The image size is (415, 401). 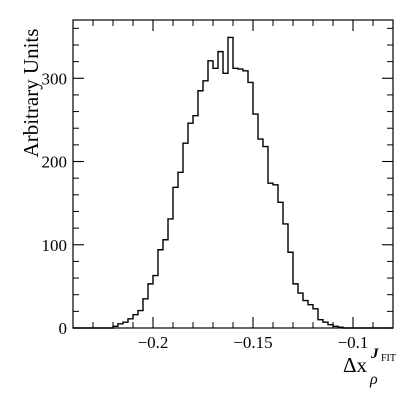 I want to click on svg-text: FIT, so click(x=388, y=358).